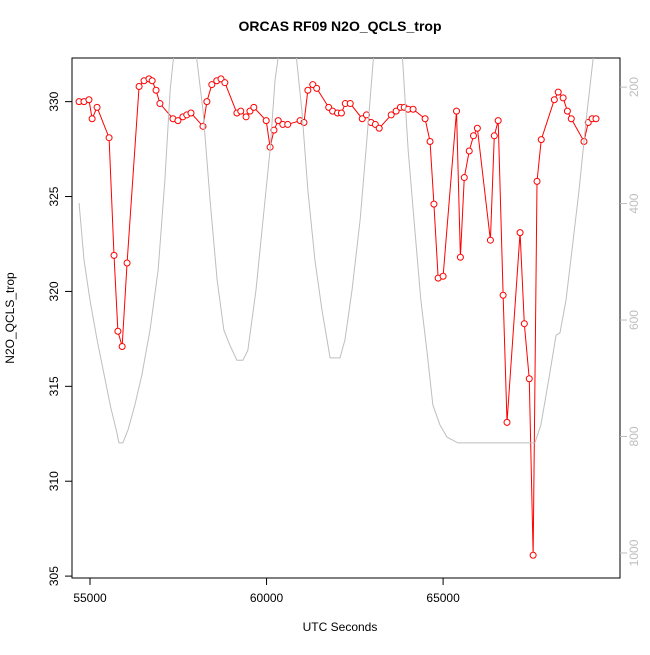 This screenshot has height=655, width=650. I want to click on y2-tick-label: 600, so click(634, 320).